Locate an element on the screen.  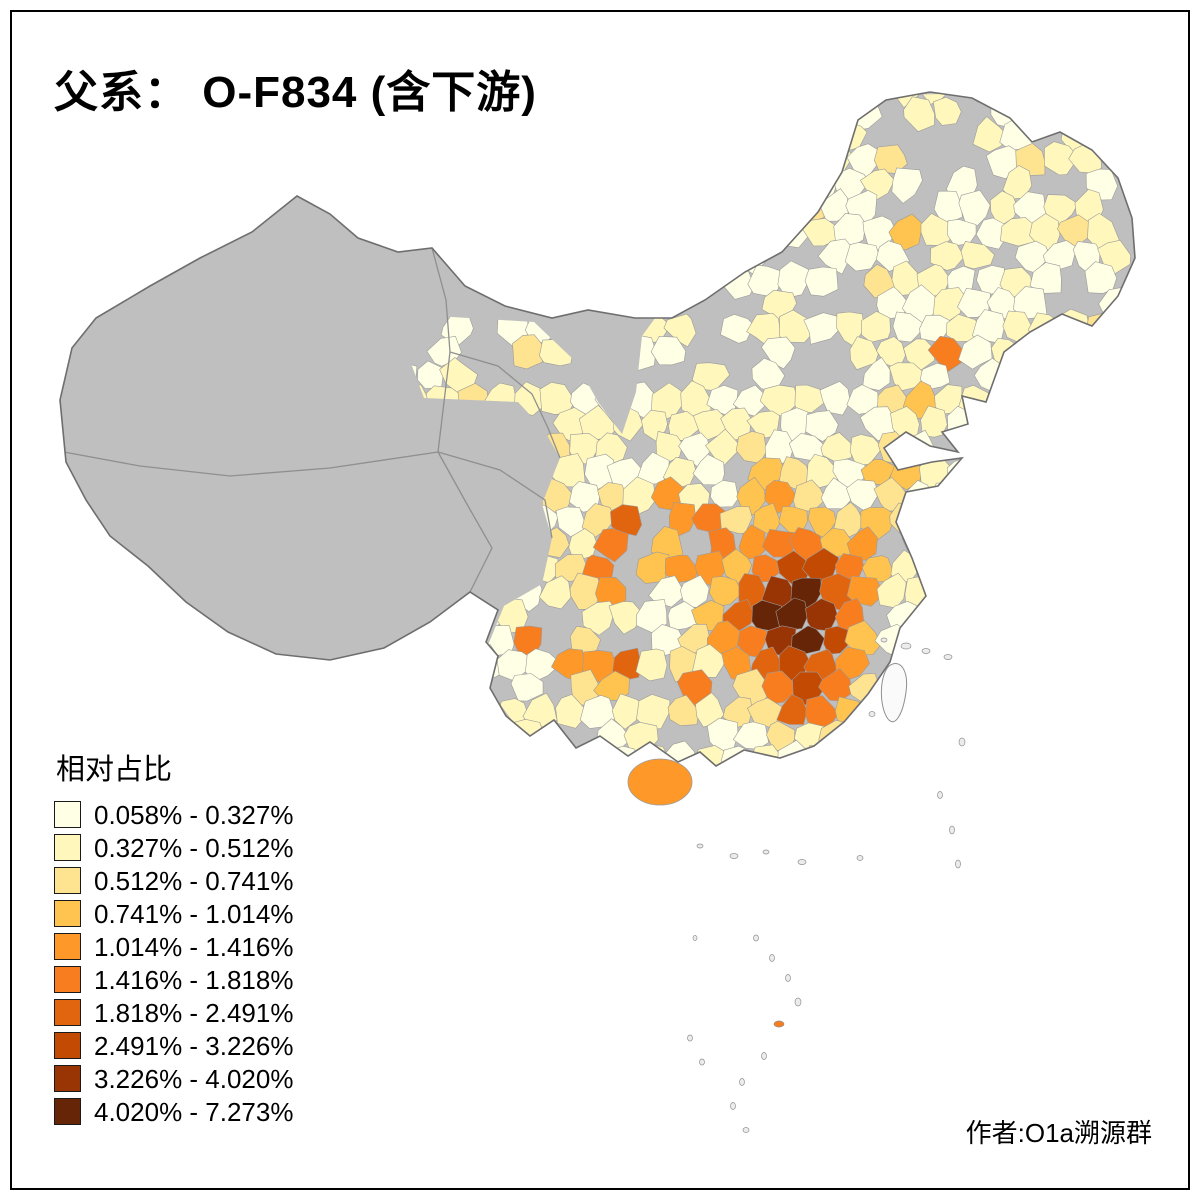
legend-title: 相对占比 is located at coordinates (114, 770).